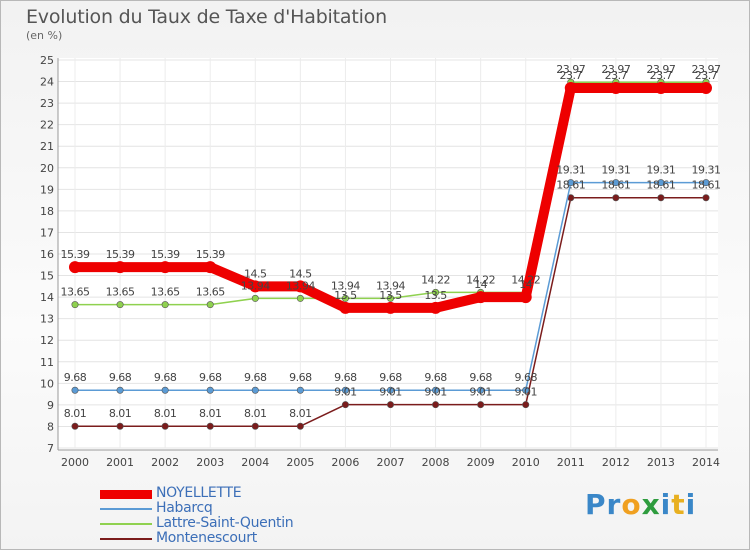  What do you see at coordinates (47, 340) in the screenshot?
I see `y-tick-label: 12` at bounding box center [47, 340].